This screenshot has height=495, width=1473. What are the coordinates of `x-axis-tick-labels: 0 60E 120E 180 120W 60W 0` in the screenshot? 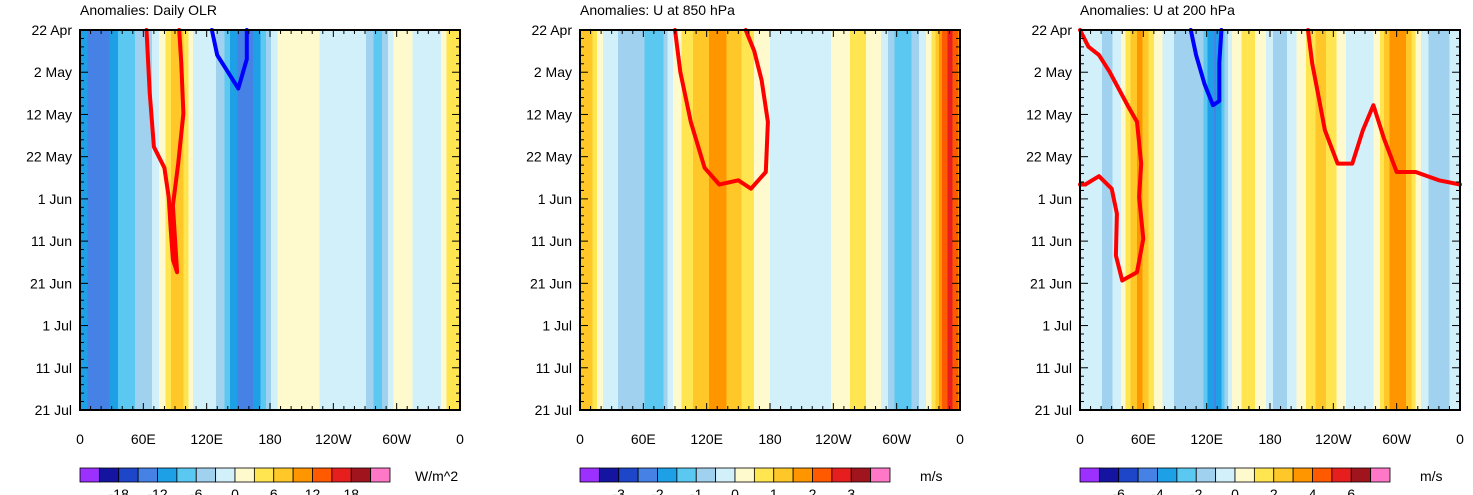 It's located at (1270, 439).